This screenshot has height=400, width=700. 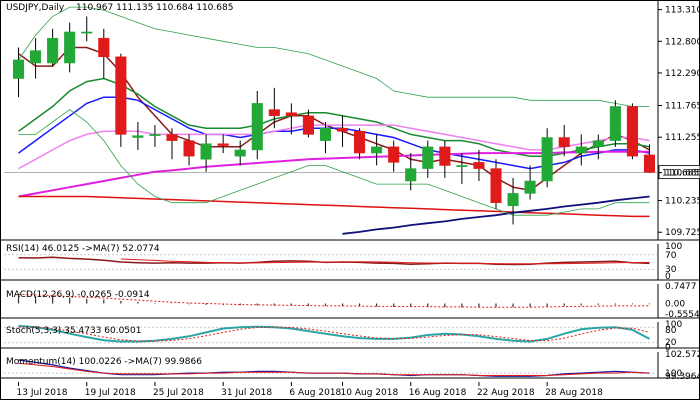 I want to click on rsi-tick-label: 100, so click(x=673, y=247).